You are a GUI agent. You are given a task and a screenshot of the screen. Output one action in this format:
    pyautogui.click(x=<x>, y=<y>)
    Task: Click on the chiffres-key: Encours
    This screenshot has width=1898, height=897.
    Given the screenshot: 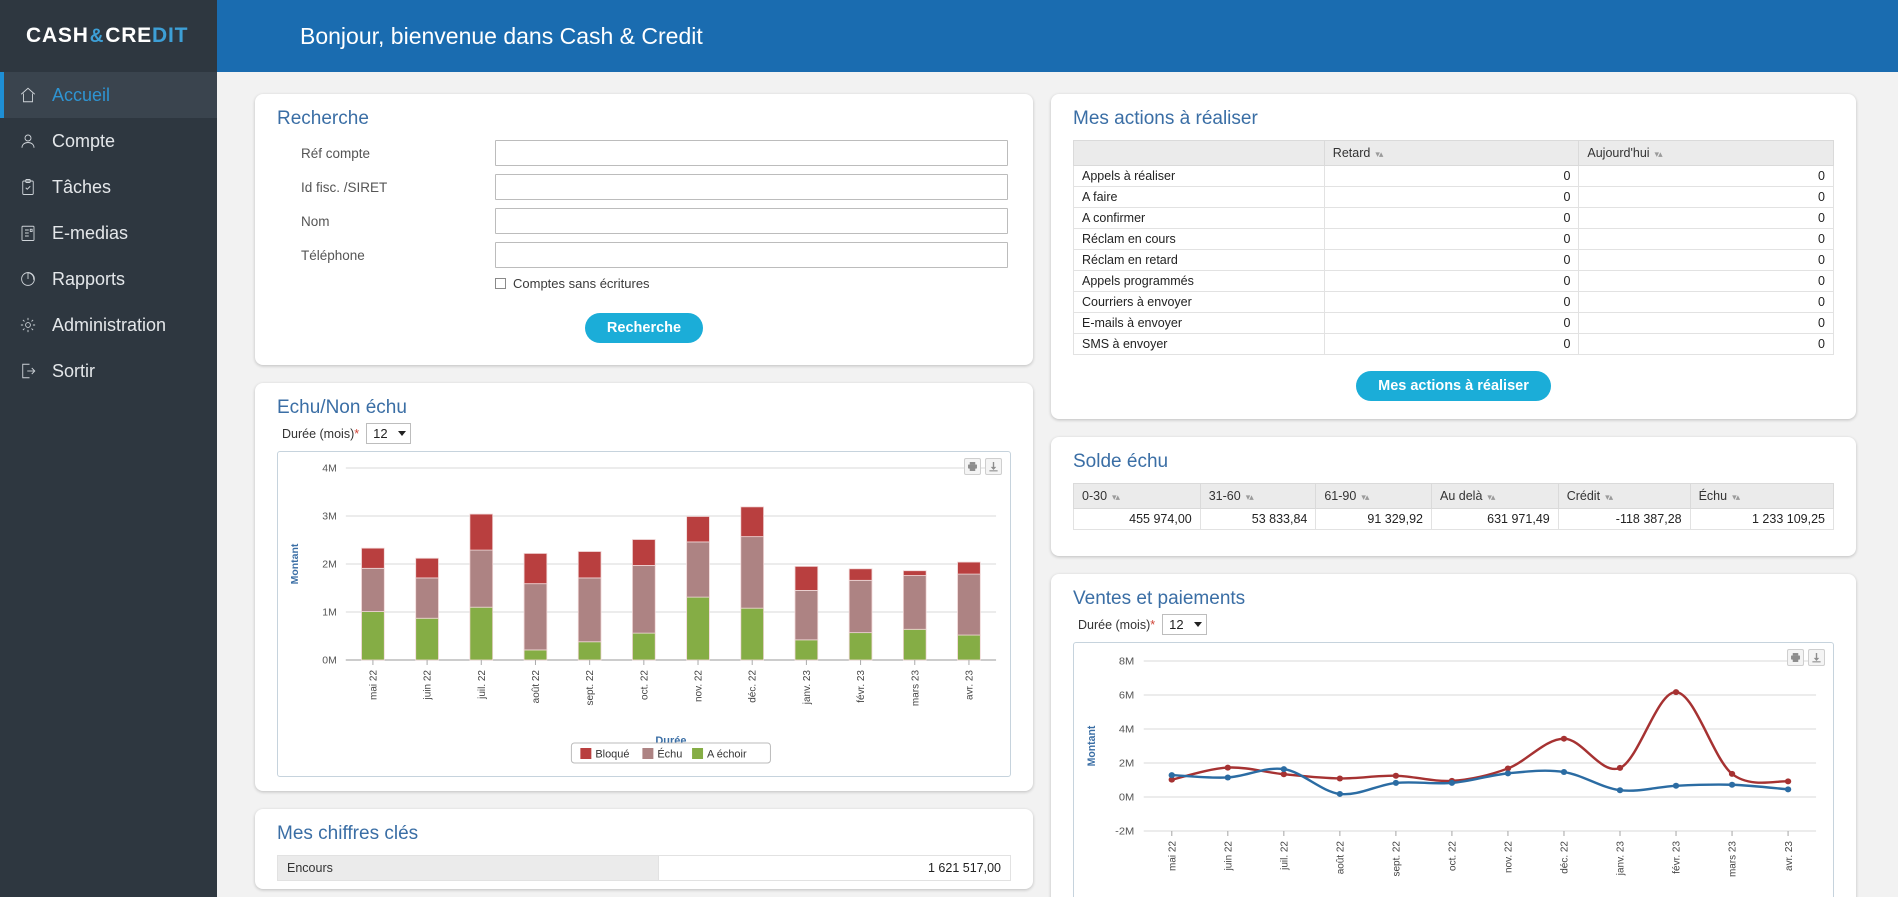 What is the action you would take?
    pyautogui.click(x=468, y=868)
    